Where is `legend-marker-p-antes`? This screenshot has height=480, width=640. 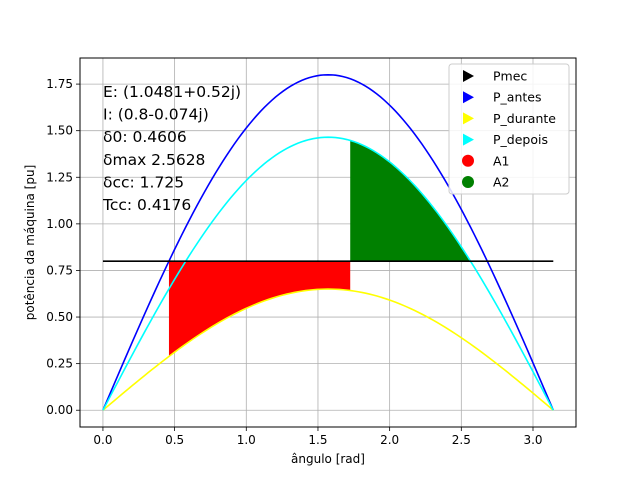 legend-marker-p-antes is located at coordinates (468, 97).